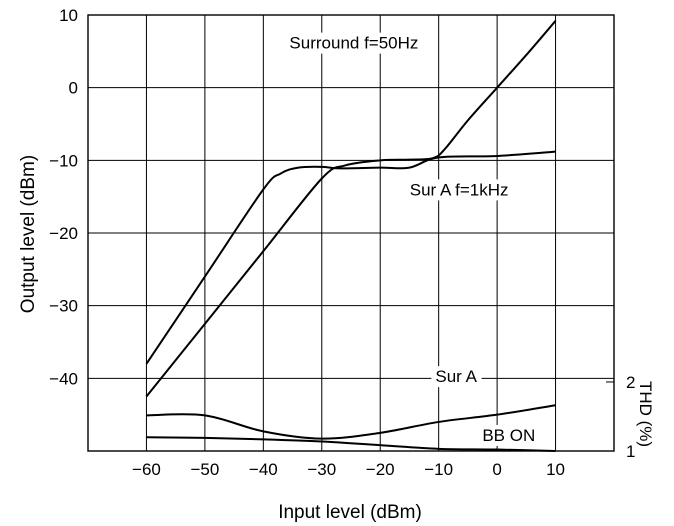 The image size is (674, 526). Describe the element at coordinates (380, 469) in the screenshot. I see `x-tick-label: −20` at that location.